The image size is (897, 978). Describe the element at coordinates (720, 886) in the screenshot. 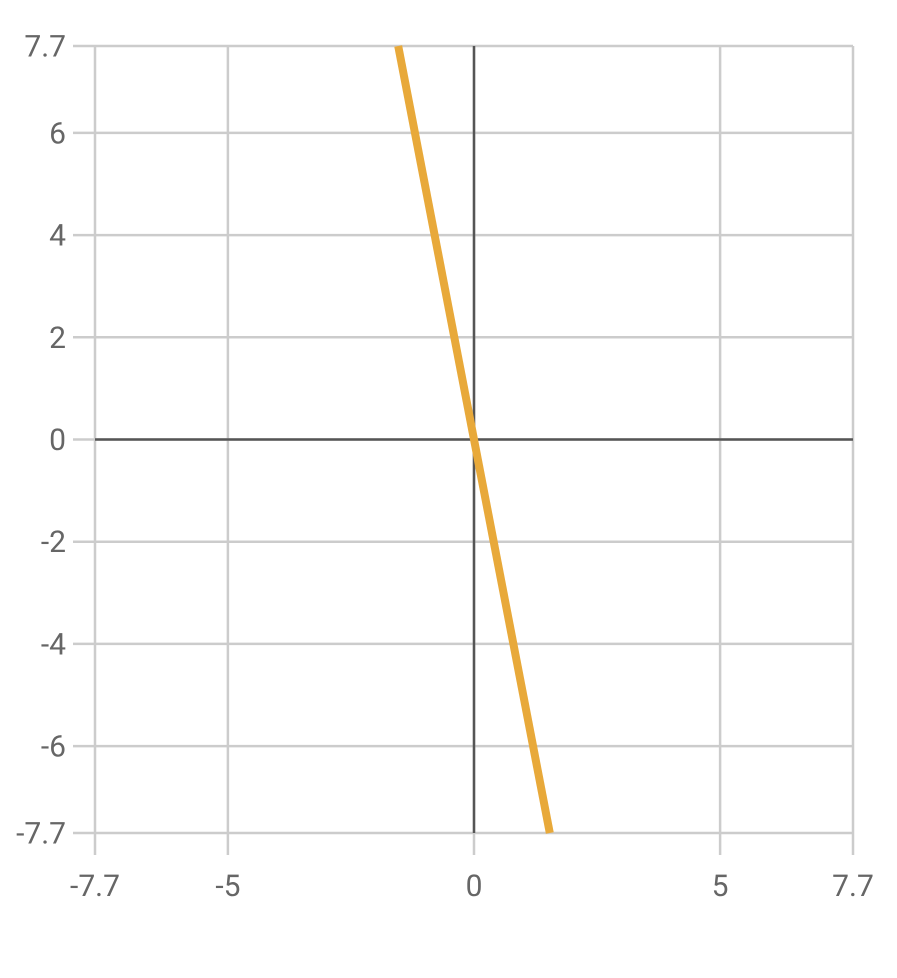

I see `x-tick-label: 5` at that location.